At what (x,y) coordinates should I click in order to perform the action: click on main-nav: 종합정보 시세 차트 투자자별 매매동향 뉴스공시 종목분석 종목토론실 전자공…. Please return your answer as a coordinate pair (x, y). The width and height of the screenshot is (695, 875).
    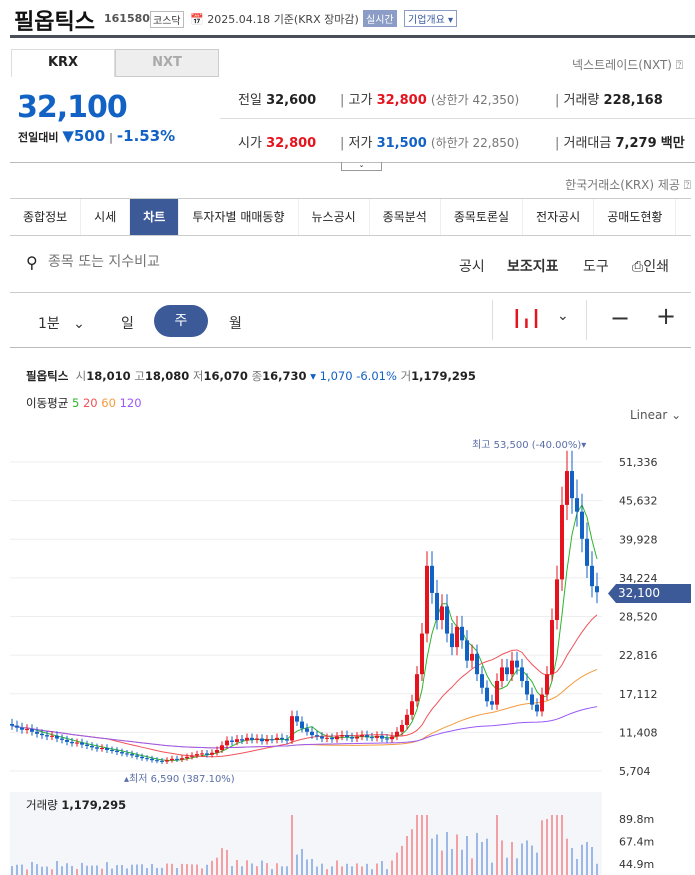
    Looking at the image, I should click on (350, 217).